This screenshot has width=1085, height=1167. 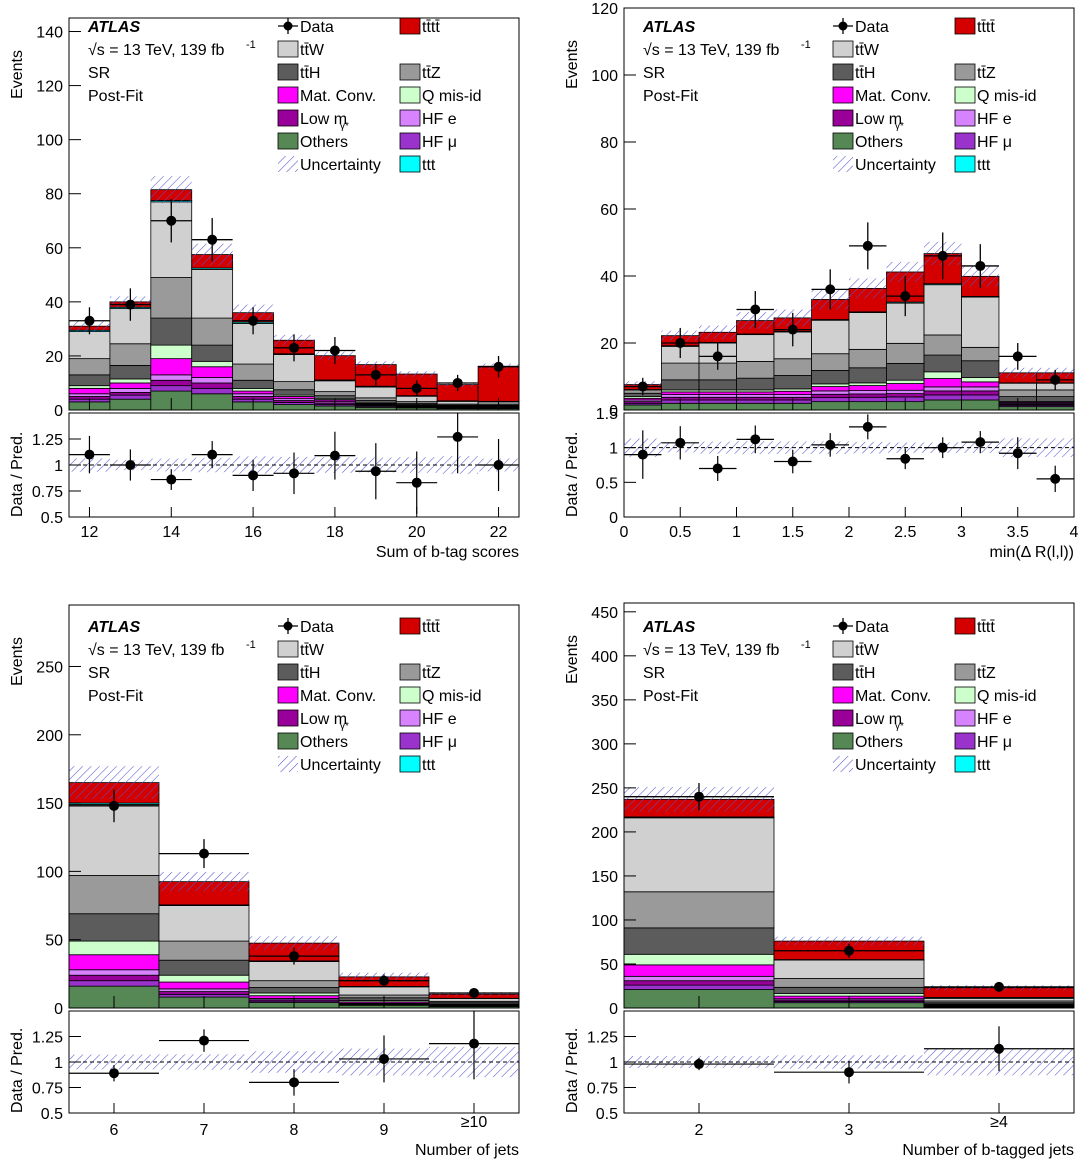 I want to click on y-tick-label: 120, so click(x=604, y=9).